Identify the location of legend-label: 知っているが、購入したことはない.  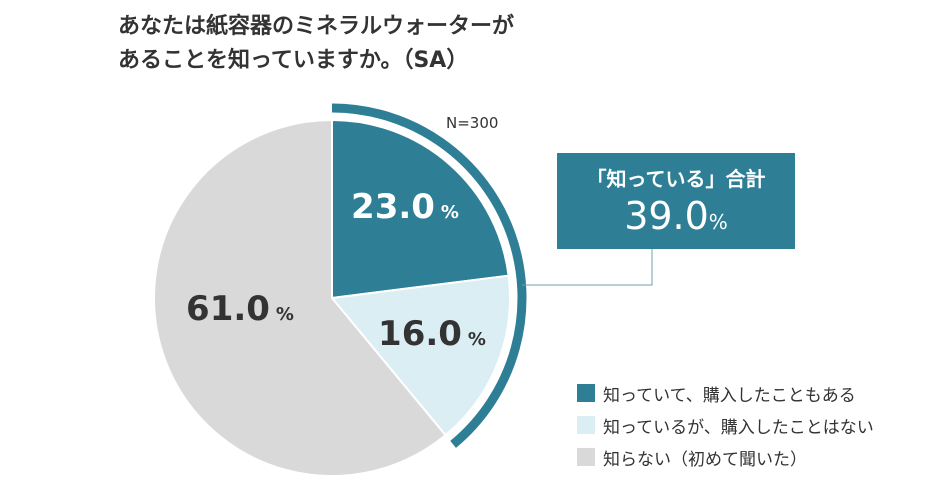
(738, 427).